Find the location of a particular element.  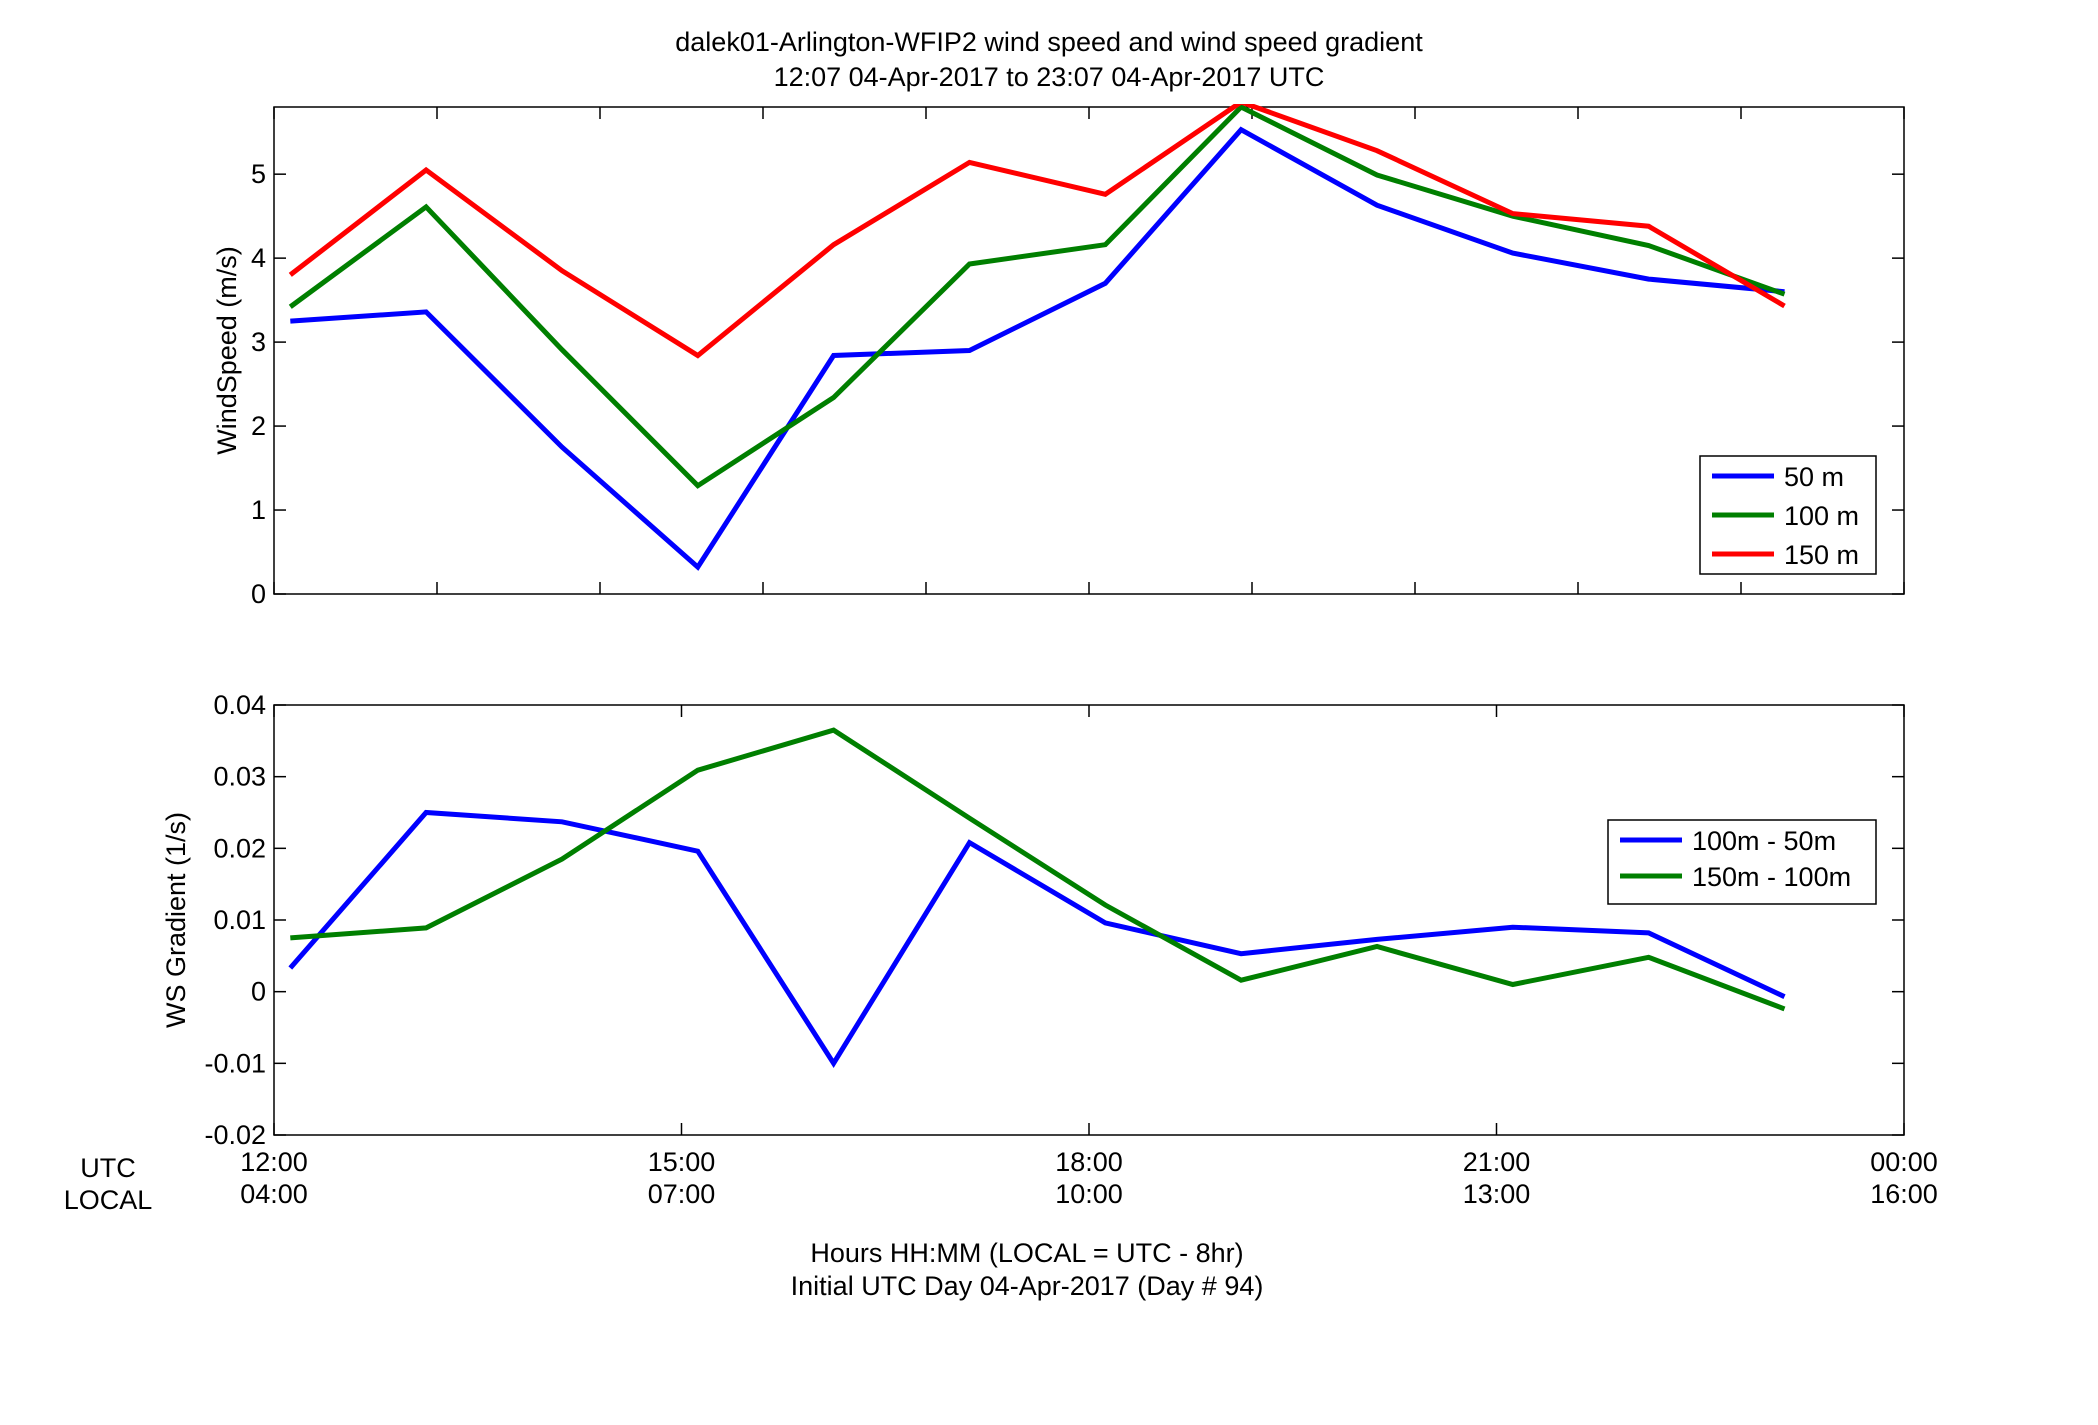

y-tick-label: 2 is located at coordinates (258, 426).